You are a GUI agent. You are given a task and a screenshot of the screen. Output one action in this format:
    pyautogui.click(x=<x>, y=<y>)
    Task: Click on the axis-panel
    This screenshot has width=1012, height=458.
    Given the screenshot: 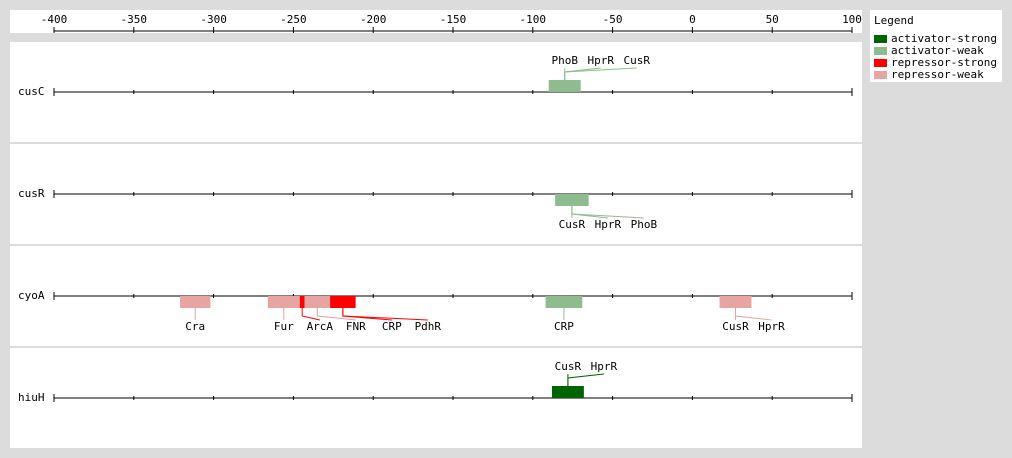 What is the action you would take?
    pyautogui.click(x=436, y=21)
    